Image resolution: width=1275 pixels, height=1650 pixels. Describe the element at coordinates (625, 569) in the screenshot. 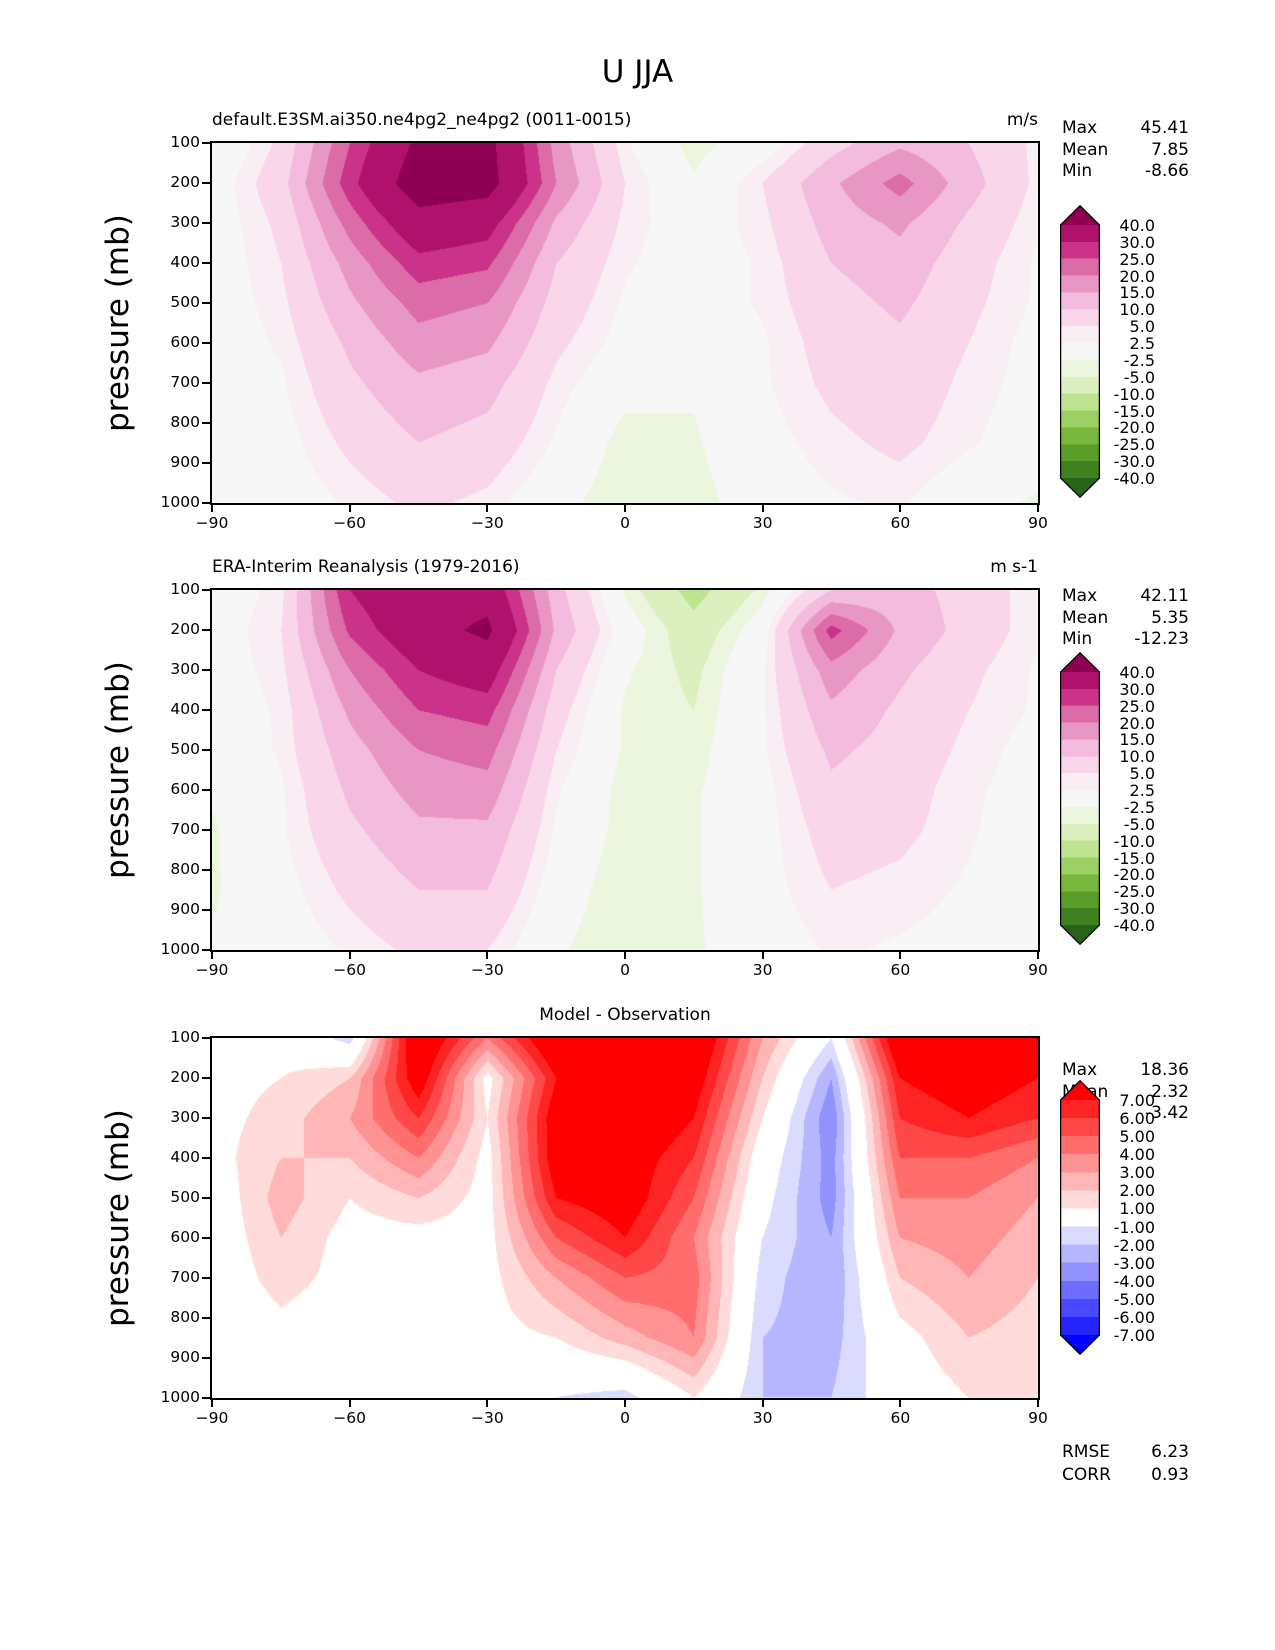

I see `panel-header: ERA-Interim Reanalysis (1979-2016) m s-1` at that location.